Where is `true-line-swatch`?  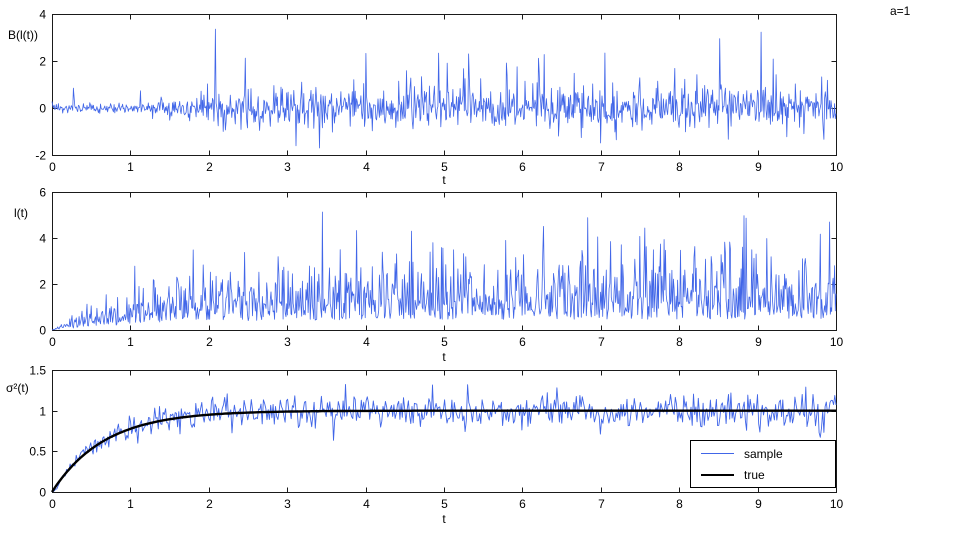 true-line-swatch is located at coordinates (717, 474).